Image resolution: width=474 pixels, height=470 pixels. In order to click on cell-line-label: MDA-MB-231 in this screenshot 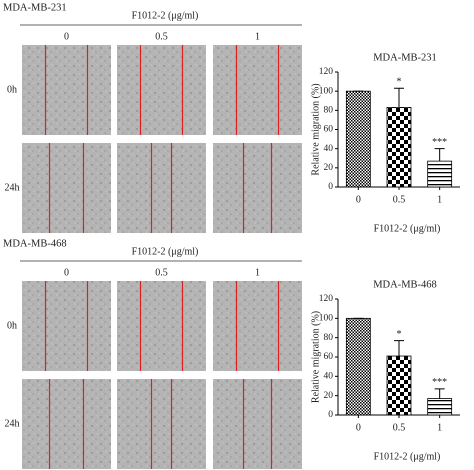, I will do `click(35, 7)`.